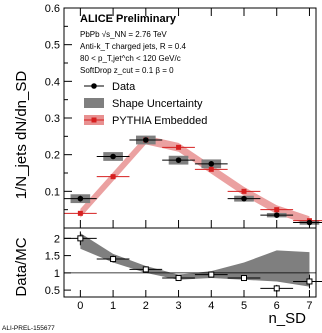 The height and width of the screenshot is (333, 322). I want to click on legend-entry-data: Data, so click(110, 87).